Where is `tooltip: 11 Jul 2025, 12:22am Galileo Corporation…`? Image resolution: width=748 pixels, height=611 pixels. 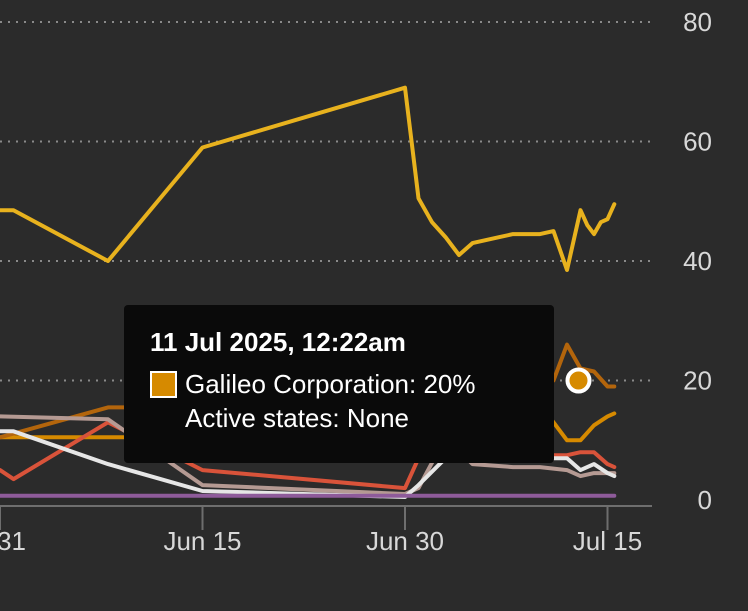
tooltip: 11 Jul 2025, 12:22am Galileo Corporation… is located at coordinates (339, 384).